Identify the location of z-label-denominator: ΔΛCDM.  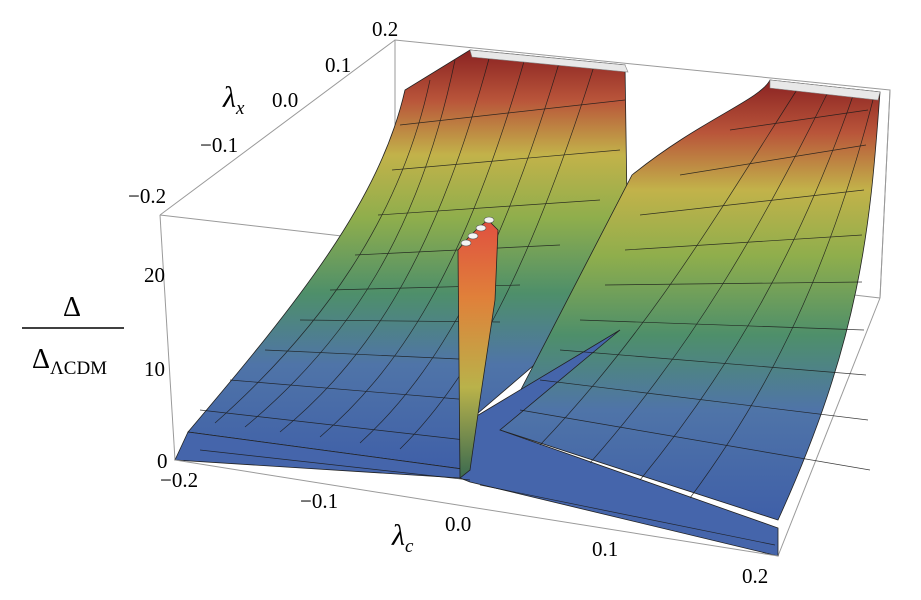
(69, 361).